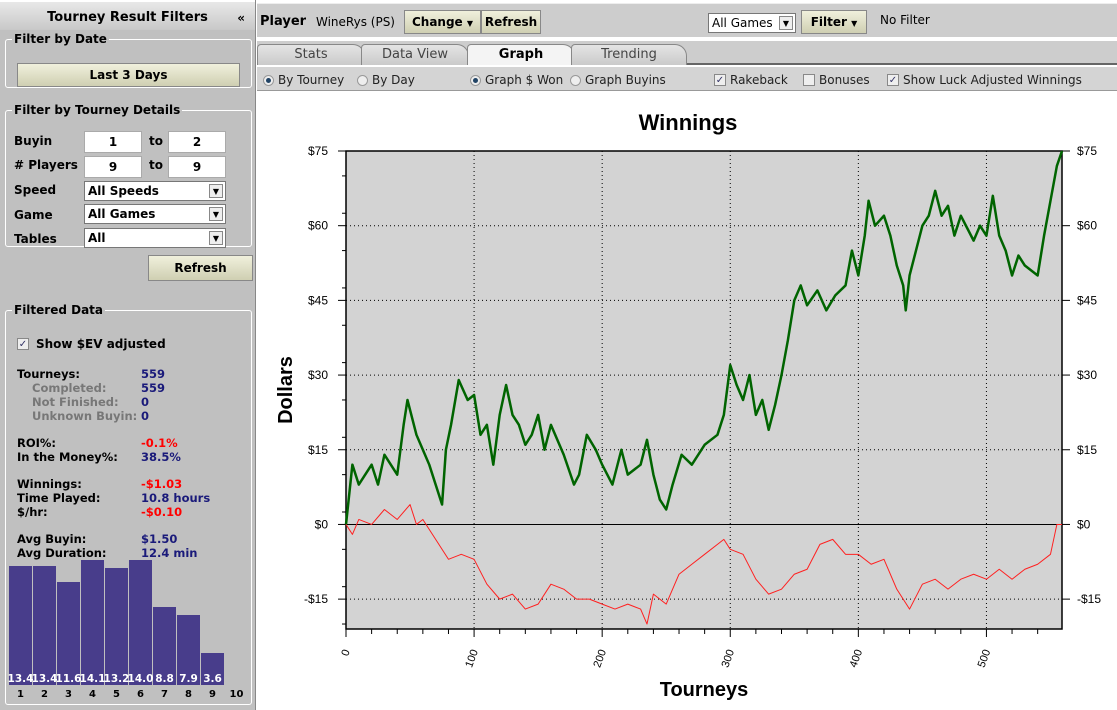 The width and height of the screenshot is (1117, 710). Describe the element at coordinates (37, 443) in the screenshot. I see `stat-label: ROI%:` at that location.